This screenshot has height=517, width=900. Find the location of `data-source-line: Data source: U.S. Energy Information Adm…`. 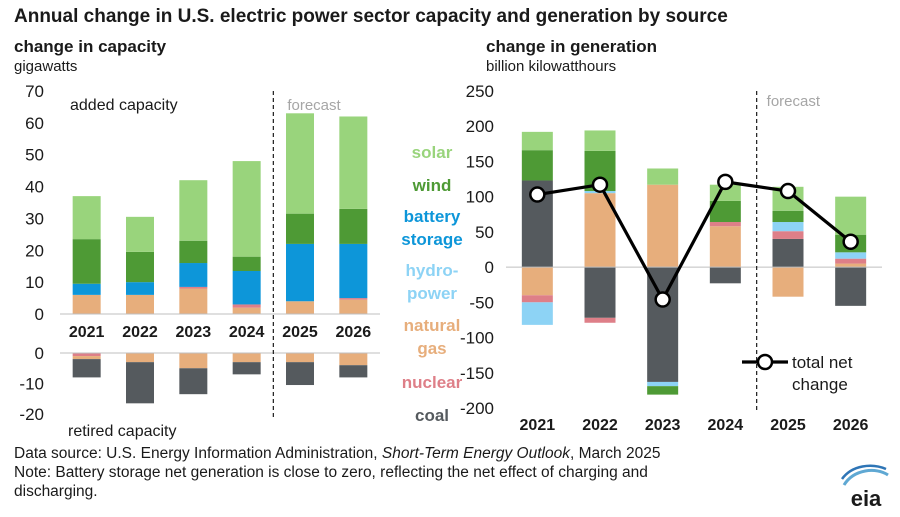

data-source-line: Data source: U.S. Energy Information Adm… is located at coordinates (337, 453).